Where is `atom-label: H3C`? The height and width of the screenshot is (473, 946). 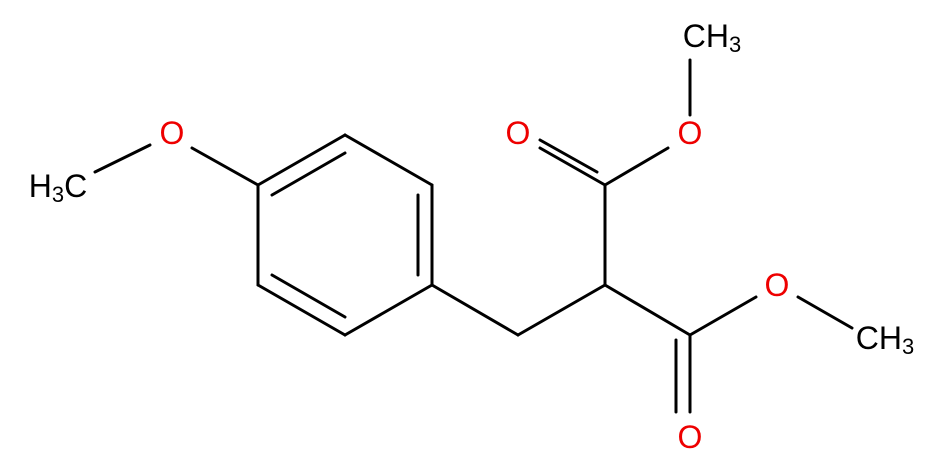
atom-label: H3C is located at coordinates (58, 187).